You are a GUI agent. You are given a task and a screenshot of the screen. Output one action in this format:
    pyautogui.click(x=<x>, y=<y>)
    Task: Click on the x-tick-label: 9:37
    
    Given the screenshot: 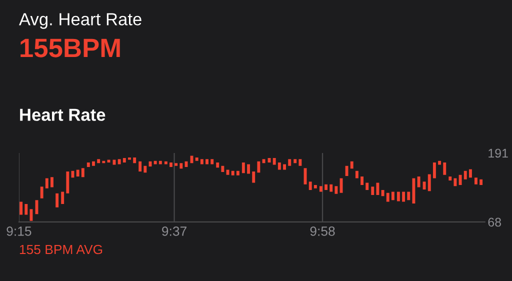 What is the action you would take?
    pyautogui.click(x=174, y=231)
    